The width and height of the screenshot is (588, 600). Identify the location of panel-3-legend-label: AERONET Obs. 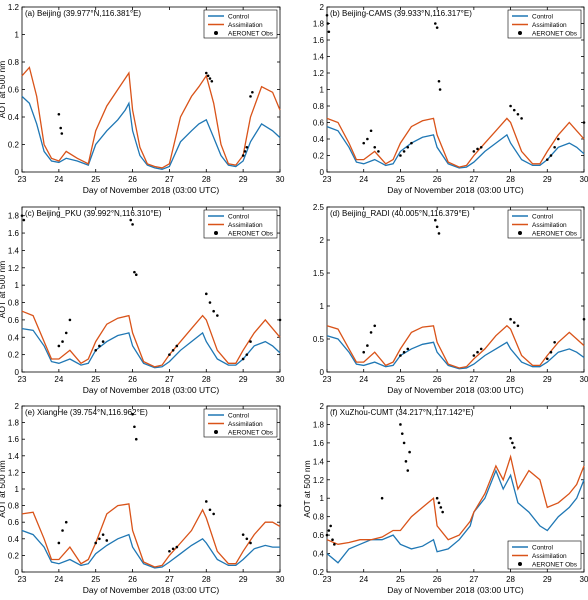
(555, 234).